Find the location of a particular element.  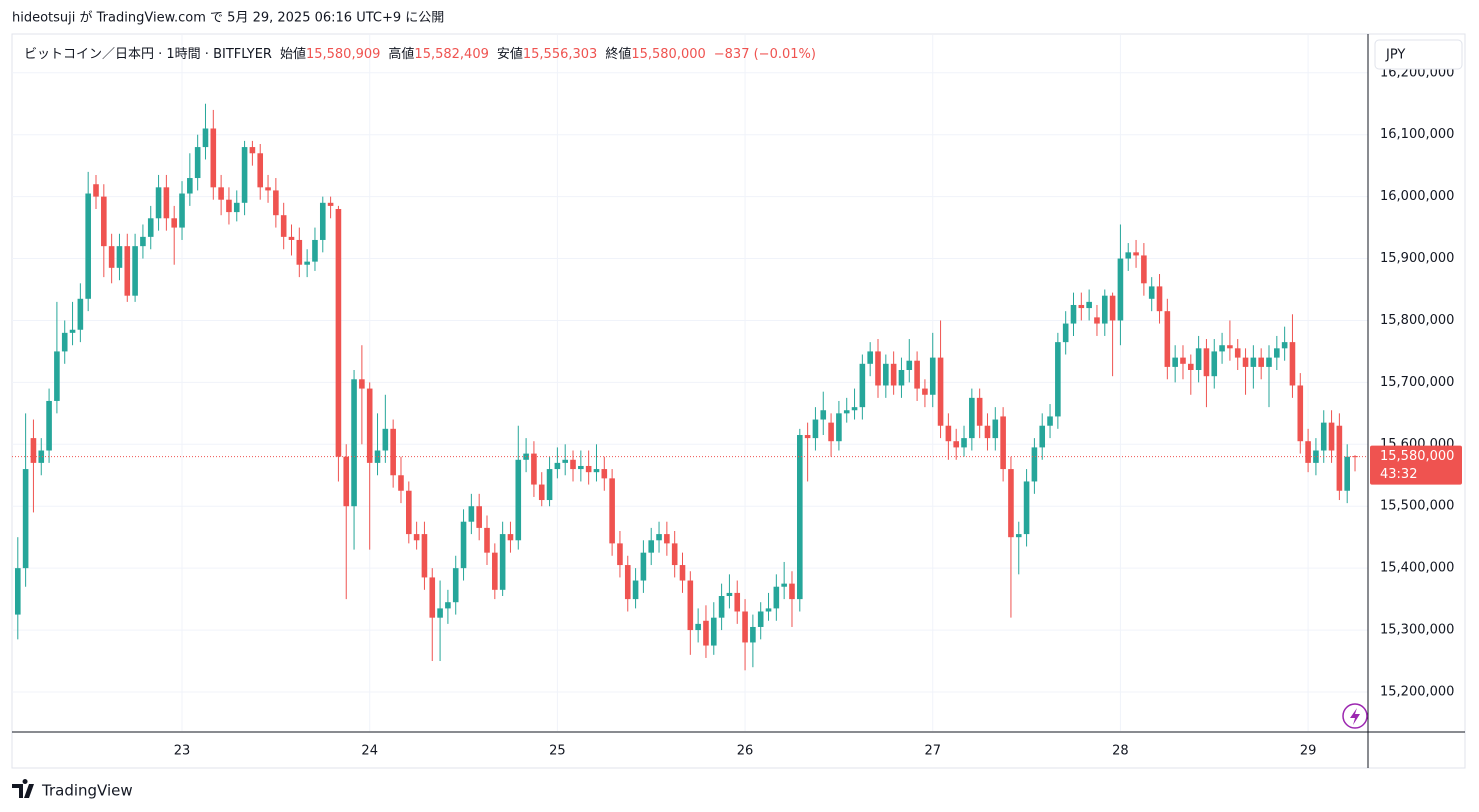

y-tick-label: 15,300,000 is located at coordinates (1417, 630).